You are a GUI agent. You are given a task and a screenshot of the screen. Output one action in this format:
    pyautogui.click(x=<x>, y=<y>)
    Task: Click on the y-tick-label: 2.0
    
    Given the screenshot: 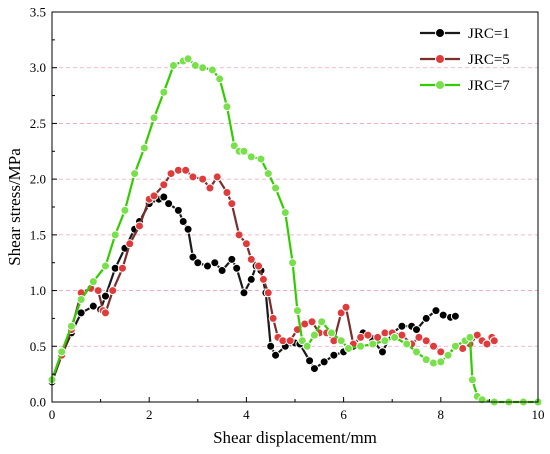 What is the action you would take?
    pyautogui.click(x=38, y=179)
    